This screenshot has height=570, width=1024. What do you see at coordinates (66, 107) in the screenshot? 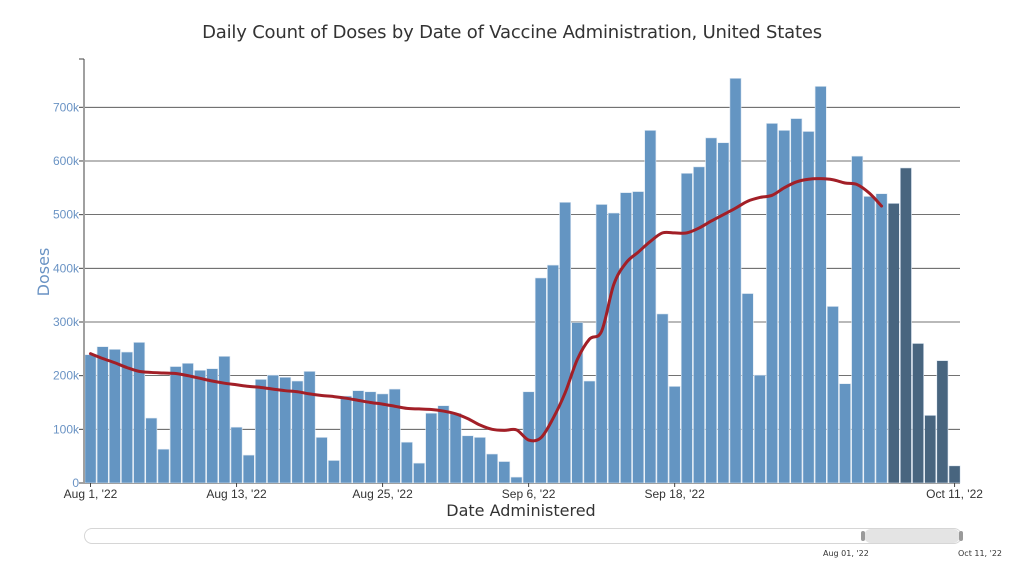
I see `y-tick-label: 700k` at bounding box center [66, 107].